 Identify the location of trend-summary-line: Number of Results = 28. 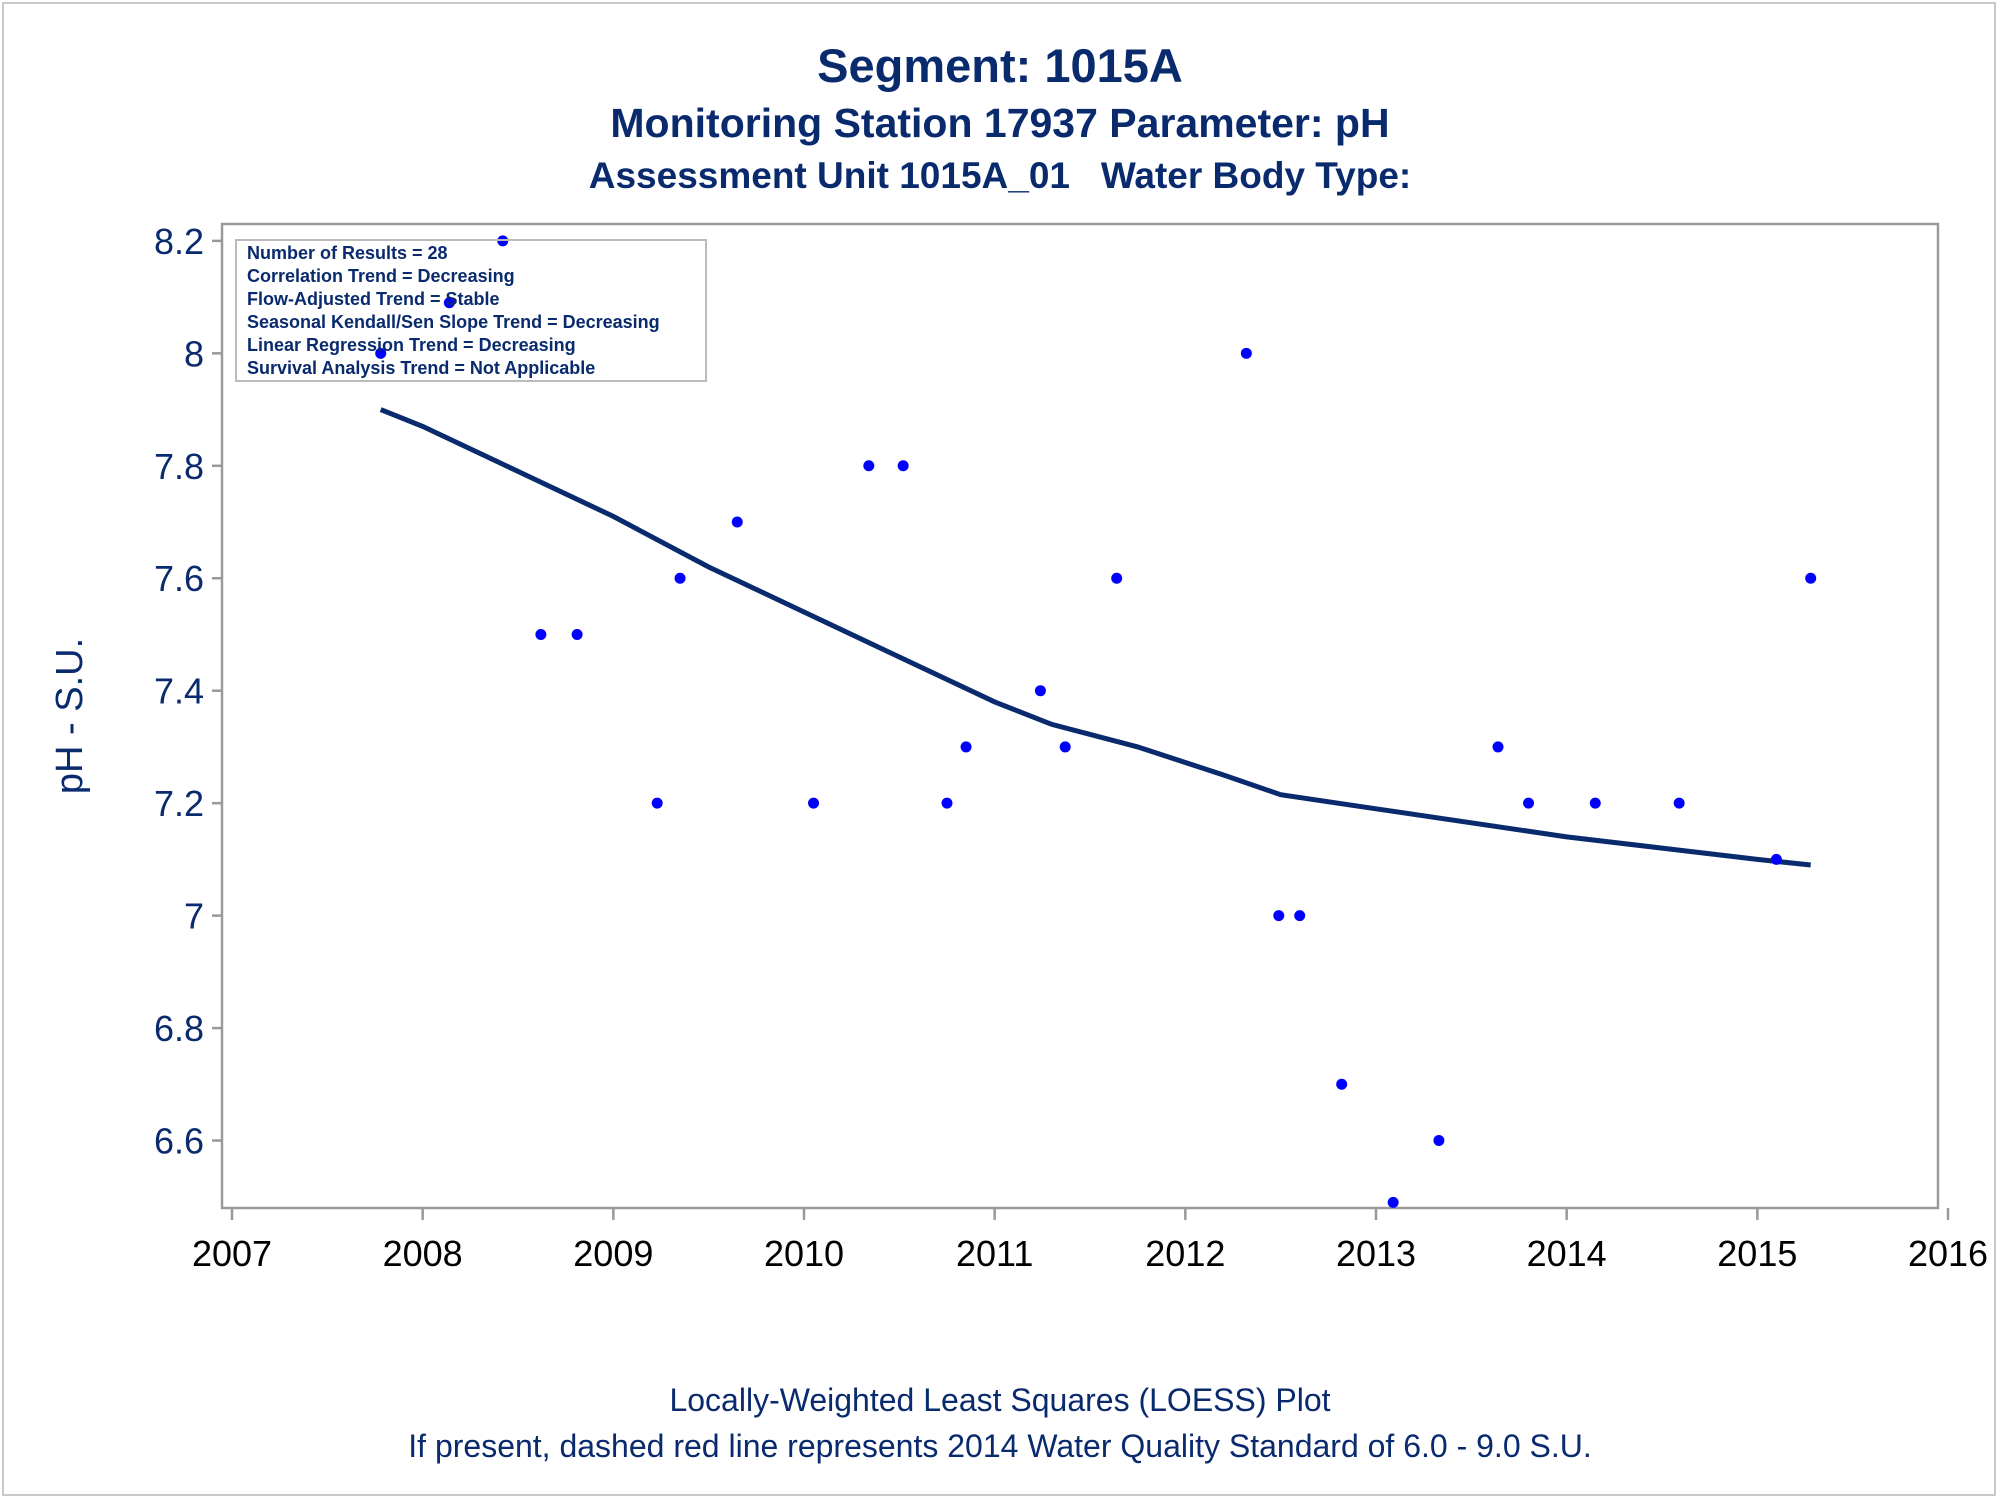
(347, 253).